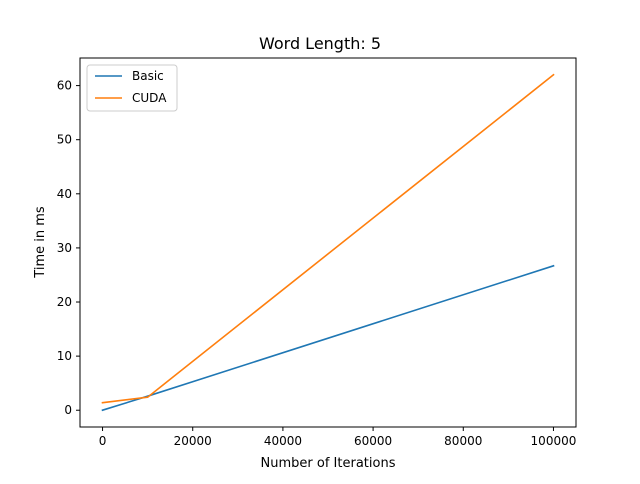  What do you see at coordinates (149, 98) in the screenshot?
I see `legend-label-cuda: CUDA` at bounding box center [149, 98].